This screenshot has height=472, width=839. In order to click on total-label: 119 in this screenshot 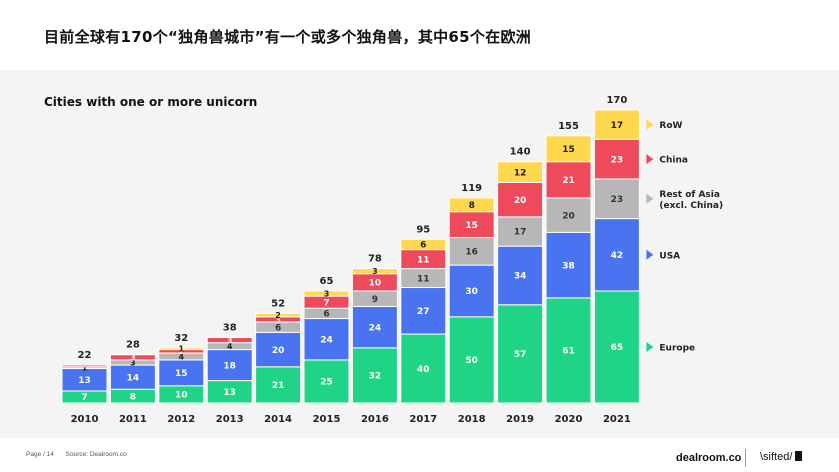, I will do `click(471, 188)`.